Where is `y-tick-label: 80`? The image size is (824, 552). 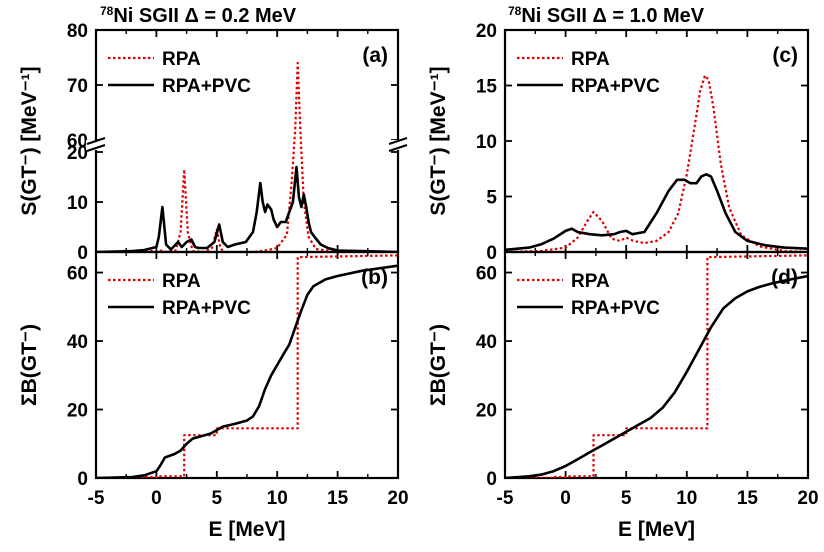 y-tick-label: 80 is located at coordinates (77, 31).